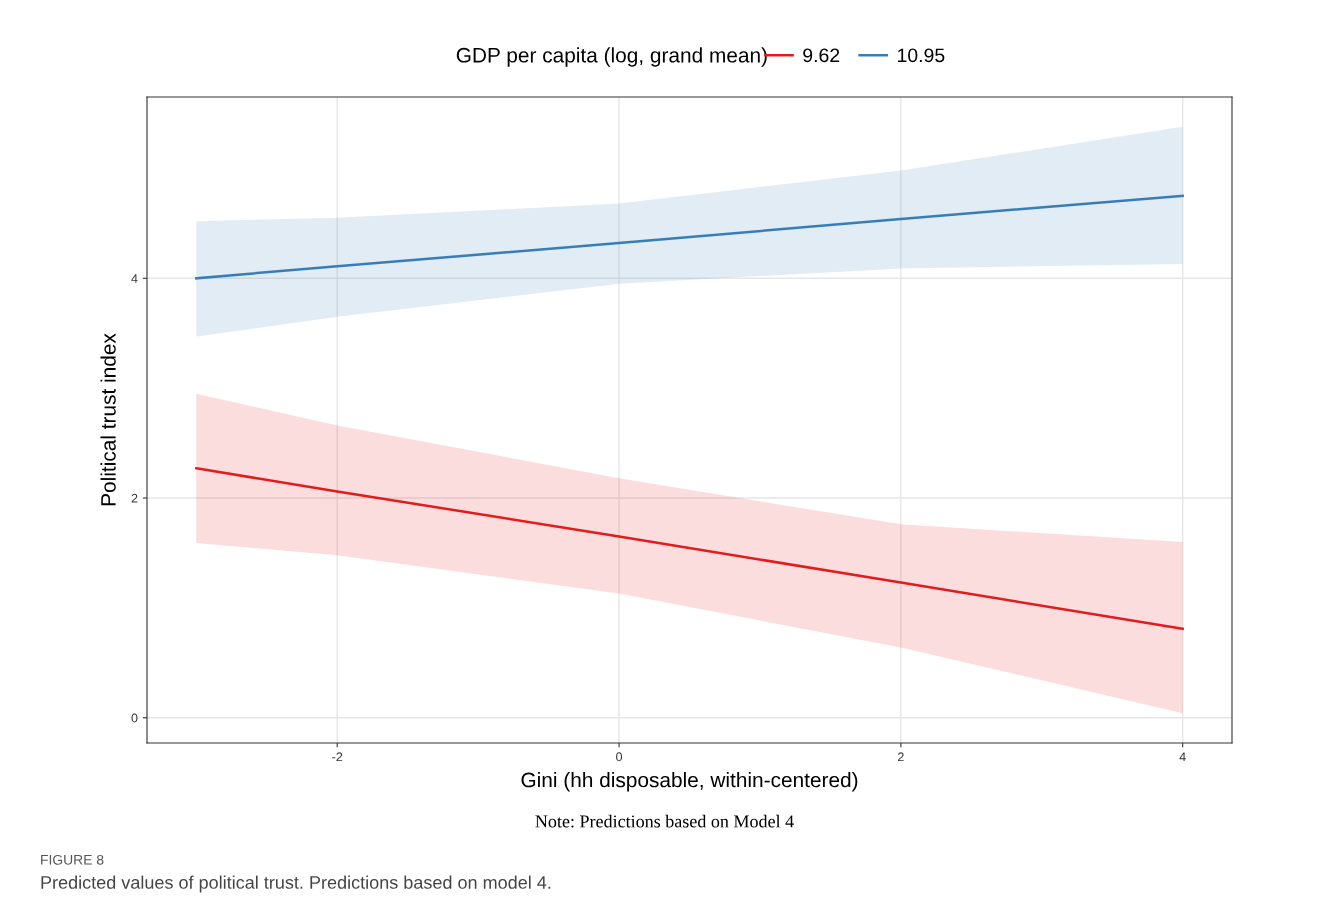 Image resolution: width=1329 pixels, height=918 pixels. I want to click on legend-title: GDP per capita (log, grand mean), so click(611, 57).